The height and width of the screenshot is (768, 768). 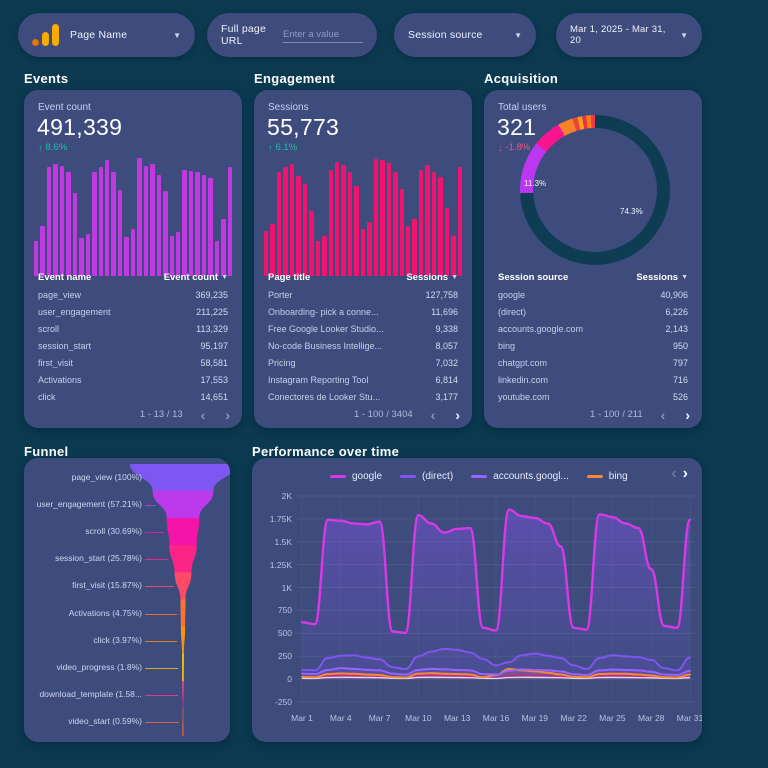 I want to click on table-row: user_engagement 211,225, so click(x=133, y=311).